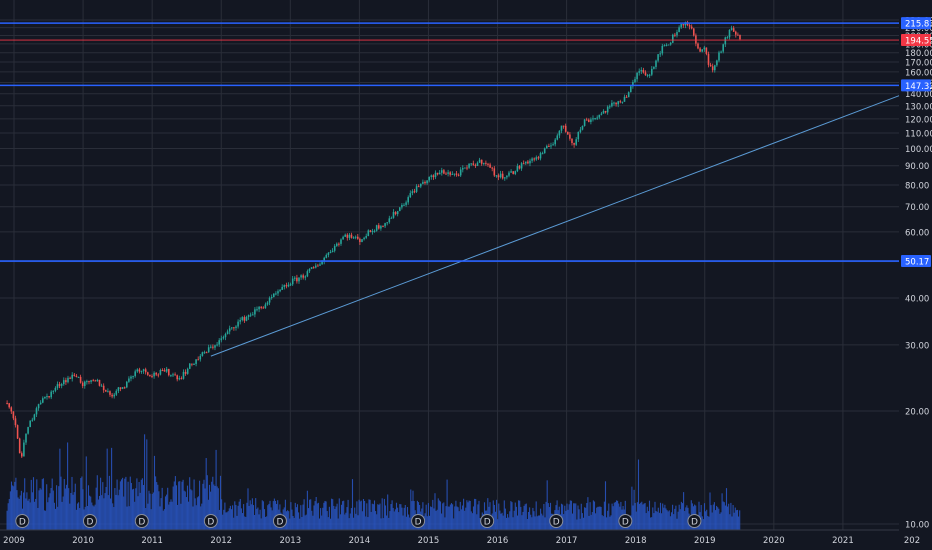 The height and width of the screenshot is (550, 932). What do you see at coordinates (918, 135) in the screenshot?
I see `price-tick-label: 110.00` at bounding box center [918, 135].